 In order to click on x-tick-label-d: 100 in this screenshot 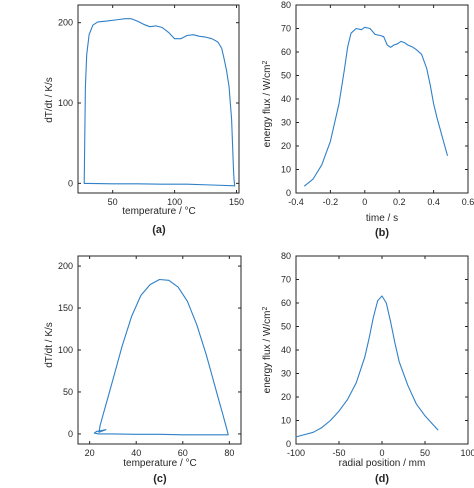, I will do `click(467, 453)`.